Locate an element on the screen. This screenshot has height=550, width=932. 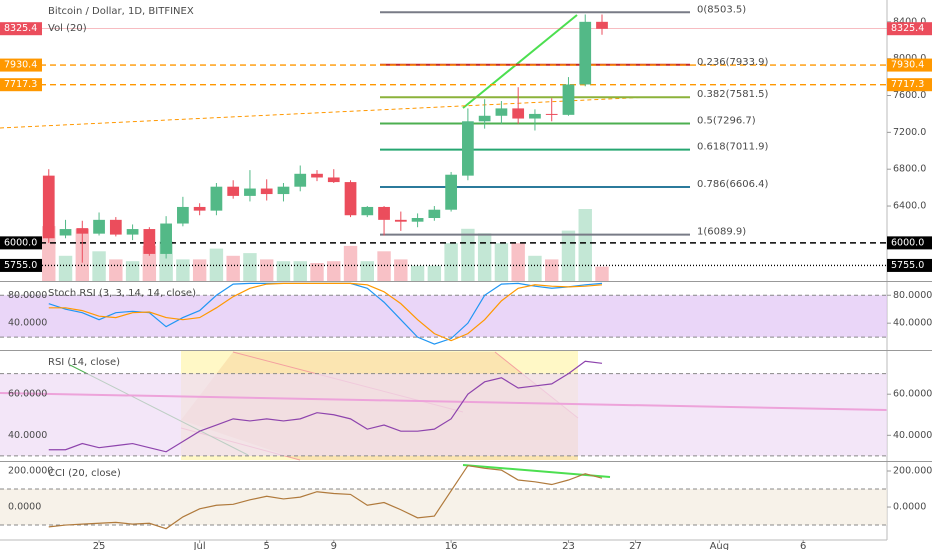
pane-title: RSI (14, close) is located at coordinates (84, 362).